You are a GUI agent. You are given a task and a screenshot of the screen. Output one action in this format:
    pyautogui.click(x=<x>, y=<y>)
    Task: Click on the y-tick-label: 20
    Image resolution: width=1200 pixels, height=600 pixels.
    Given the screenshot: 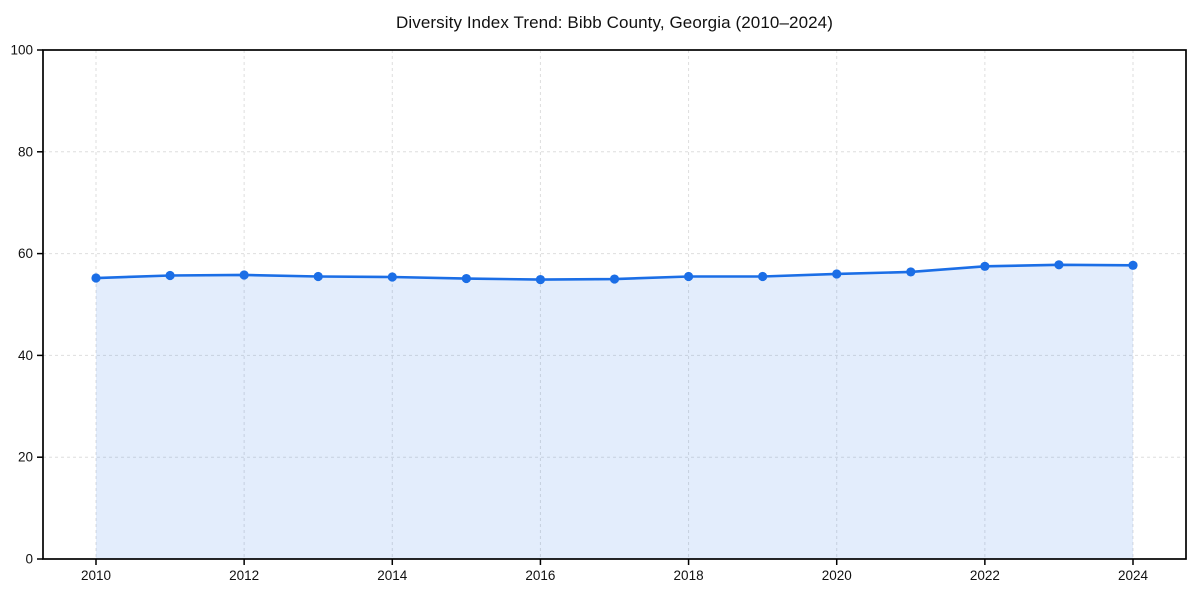 What is the action you would take?
    pyautogui.click(x=25, y=457)
    